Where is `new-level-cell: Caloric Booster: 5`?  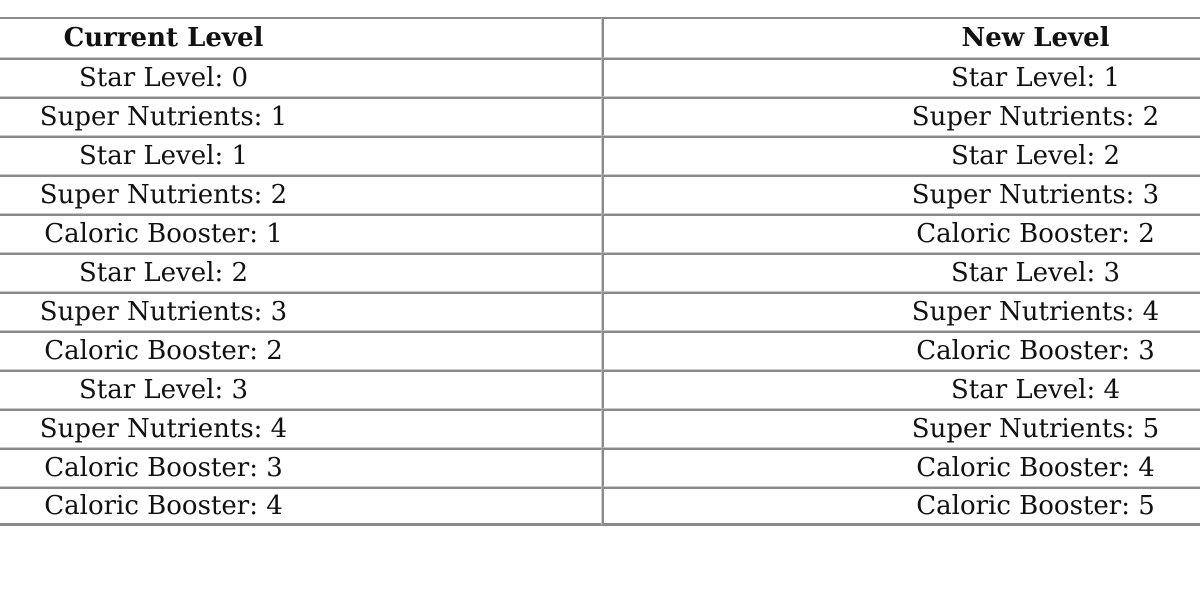 new-level-cell: Caloric Booster: 5 is located at coordinates (901, 506).